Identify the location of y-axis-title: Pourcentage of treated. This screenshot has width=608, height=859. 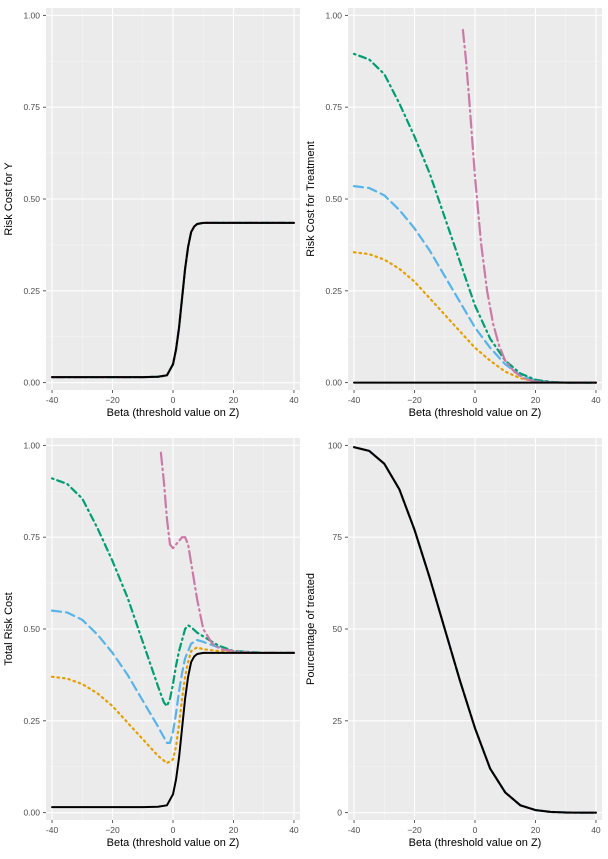
(311, 629).